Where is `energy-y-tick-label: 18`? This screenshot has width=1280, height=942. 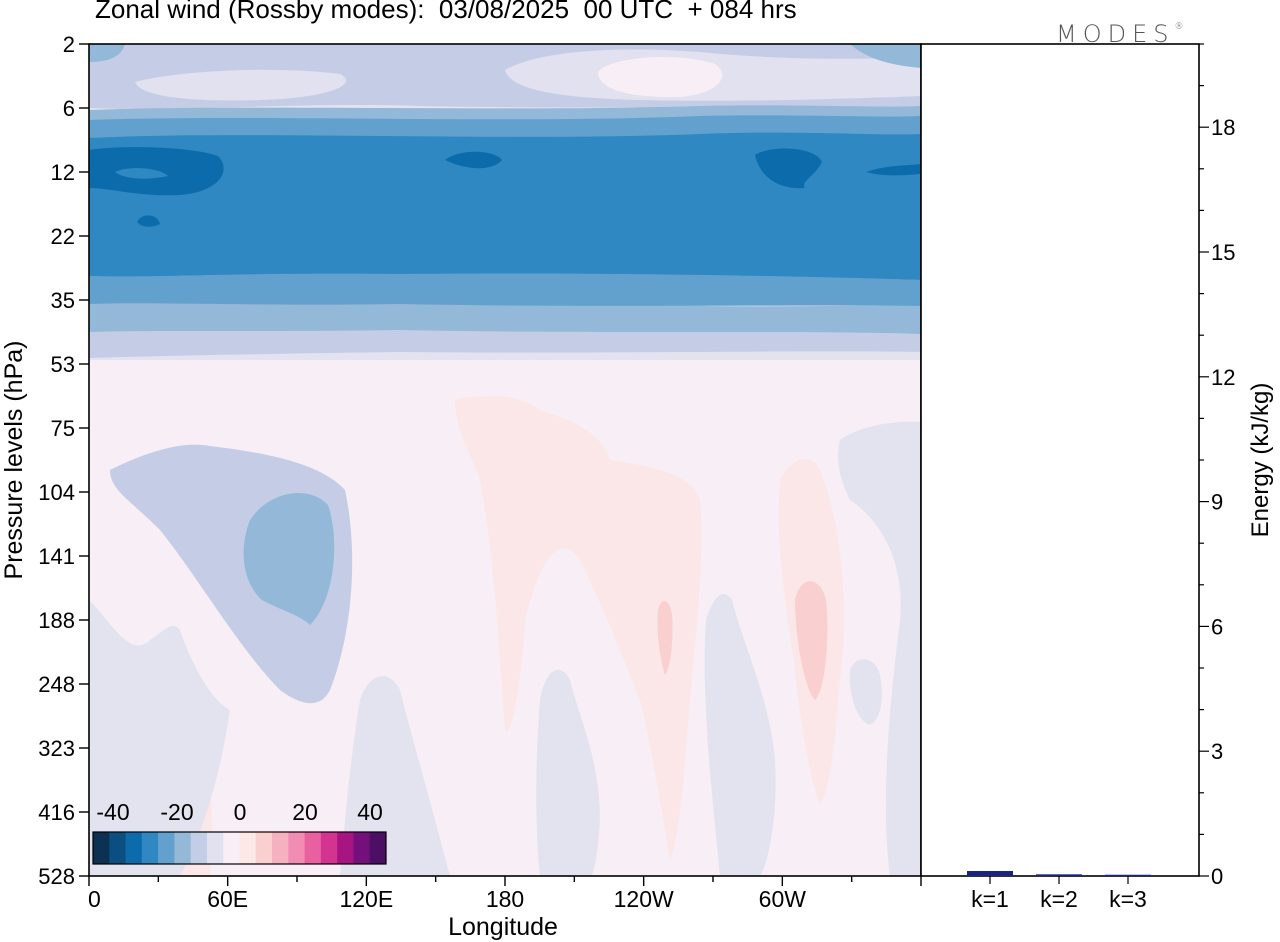 energy-y-tick-label: 18 is located at coordinates (1223, 127).